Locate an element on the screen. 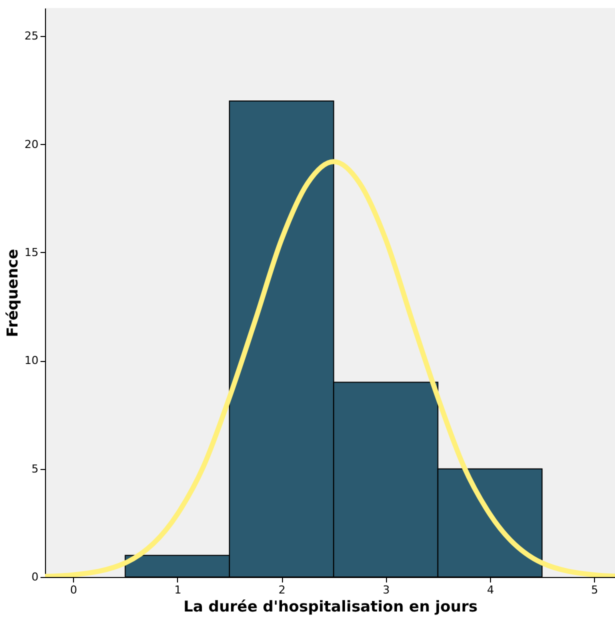  y-tick-label: 20 is located at coordinates (31, 144).